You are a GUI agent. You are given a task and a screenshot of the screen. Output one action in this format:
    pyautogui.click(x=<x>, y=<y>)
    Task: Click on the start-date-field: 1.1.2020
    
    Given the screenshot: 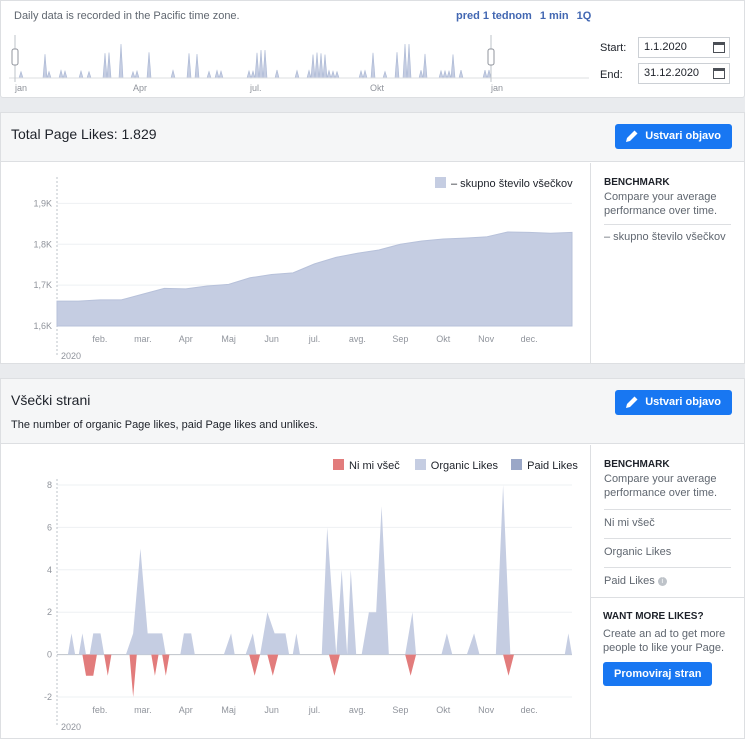 What is the action you would take?
    pyautogui.click(x=684, y=47)
    